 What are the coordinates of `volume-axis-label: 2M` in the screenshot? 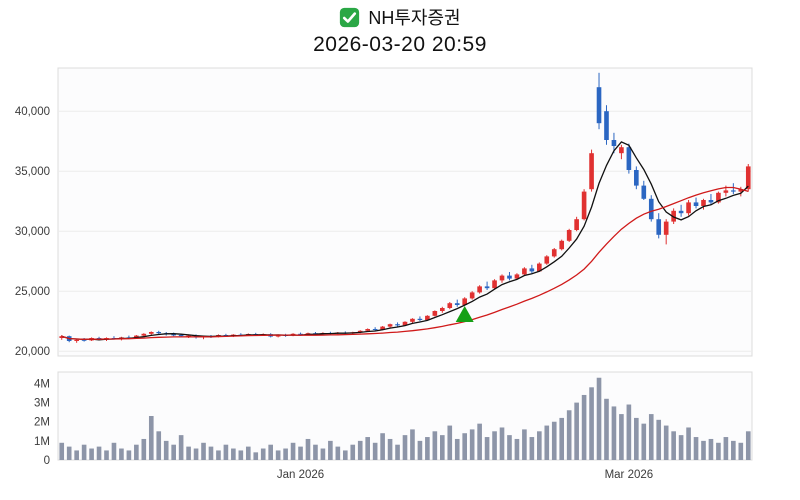 It's located at (42, 423).